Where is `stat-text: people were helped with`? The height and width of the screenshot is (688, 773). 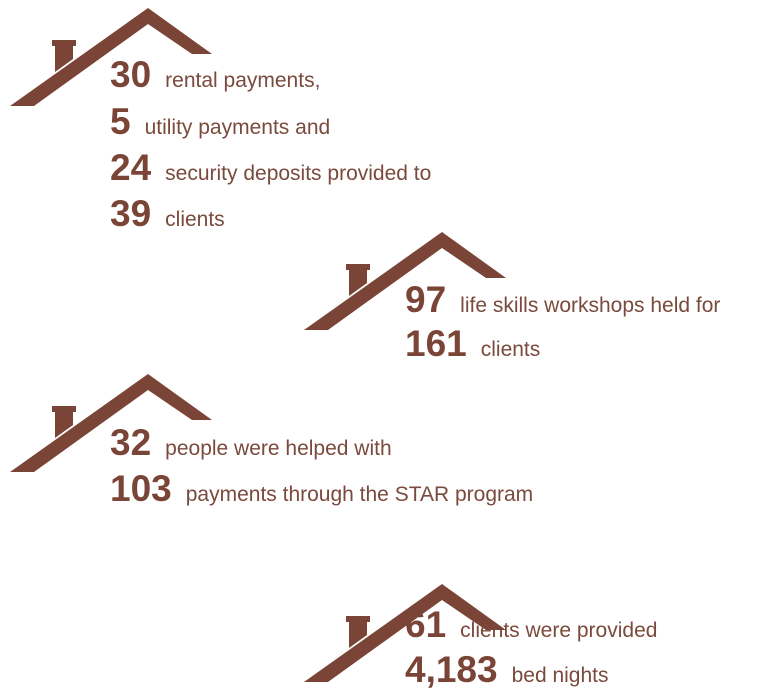
stat-text: people were helped with is located at coordinates (278, 448).